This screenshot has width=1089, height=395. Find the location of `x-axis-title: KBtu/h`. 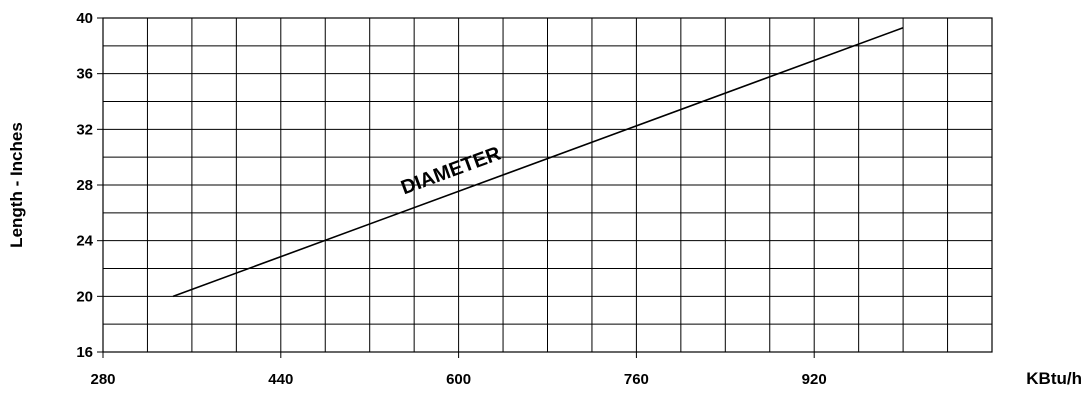

x-axis-title: KBtu/h is located at coordinates (1054, 378).